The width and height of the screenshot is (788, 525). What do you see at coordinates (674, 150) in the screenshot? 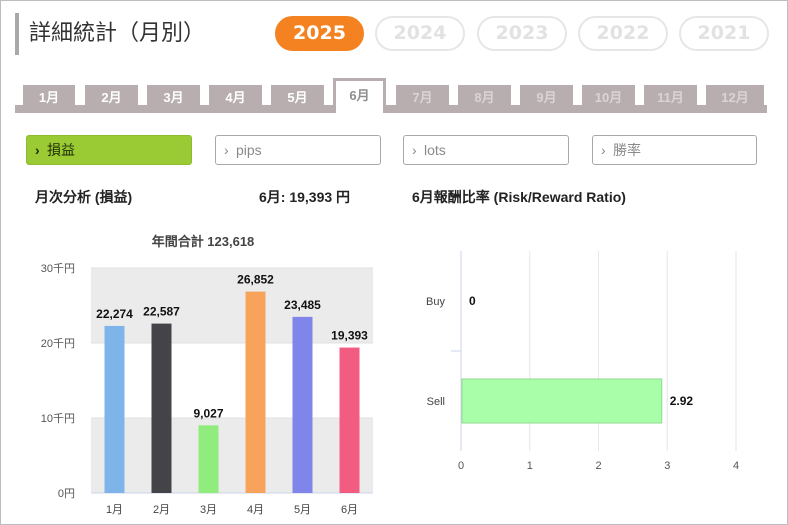
I see `metric-button-winrate: › 勝率` at bounding box center [674, 150].